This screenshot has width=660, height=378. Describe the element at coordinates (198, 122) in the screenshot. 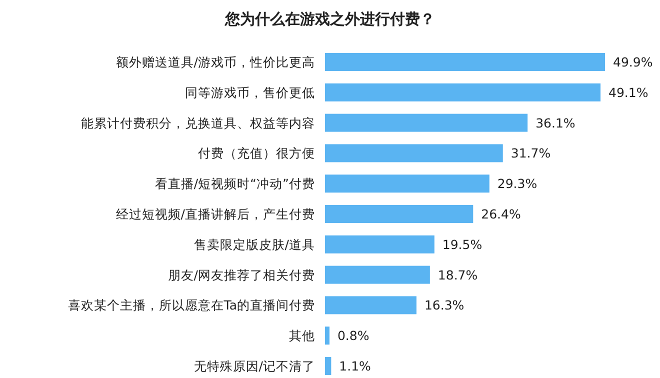

I see `y-tick-label: 能累计付费积分，兑换道具、权益等内容` at that location.